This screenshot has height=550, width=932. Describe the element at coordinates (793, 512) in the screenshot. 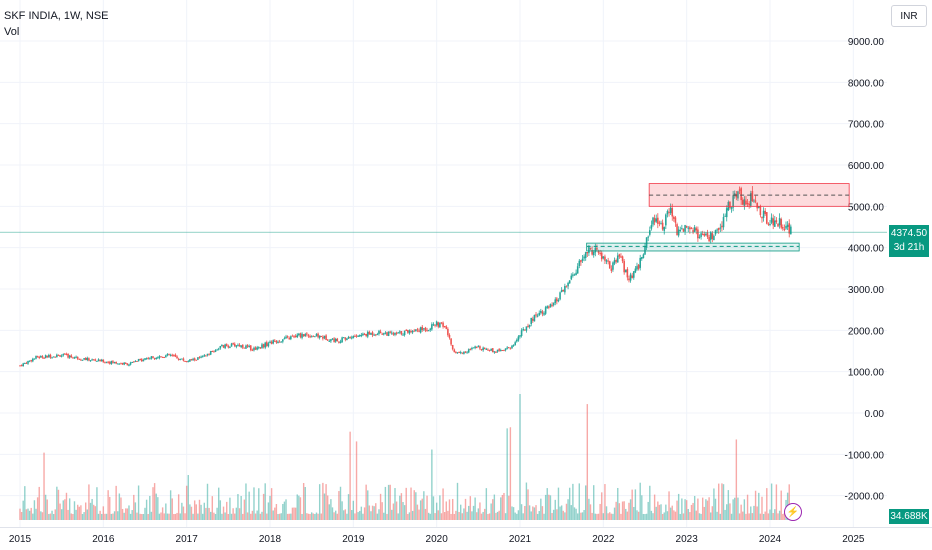

I see `lightning-bolt-icon: ⚡` at that location.